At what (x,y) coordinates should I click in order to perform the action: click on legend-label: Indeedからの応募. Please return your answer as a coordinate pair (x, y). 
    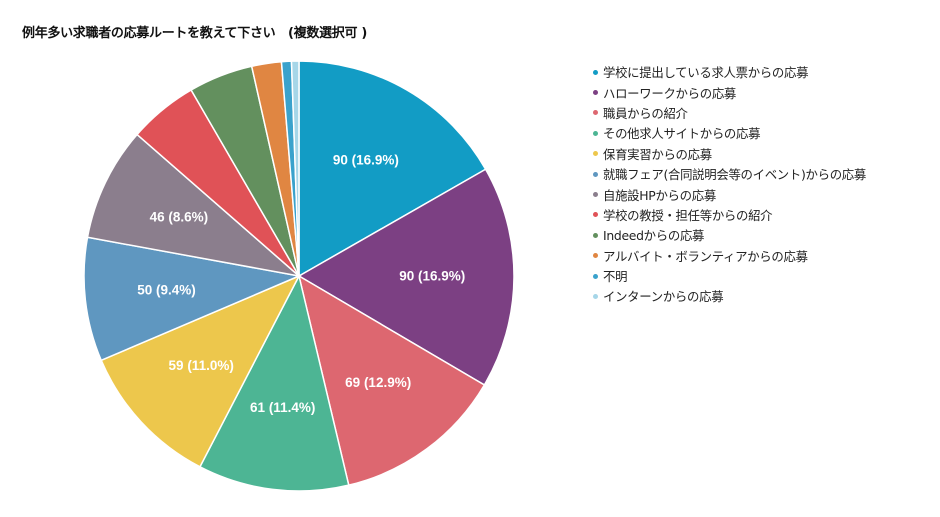
    Looking at the image, I should click on (654, 236).